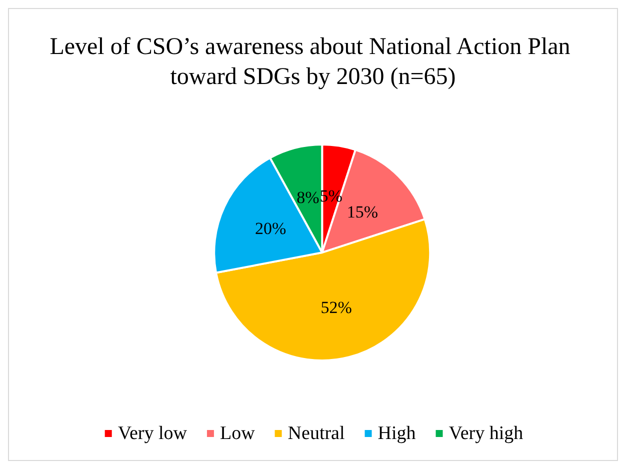  Describe the element at coordinates (362, 212) in the screenshot. I see `data-label: 15%` at that location.